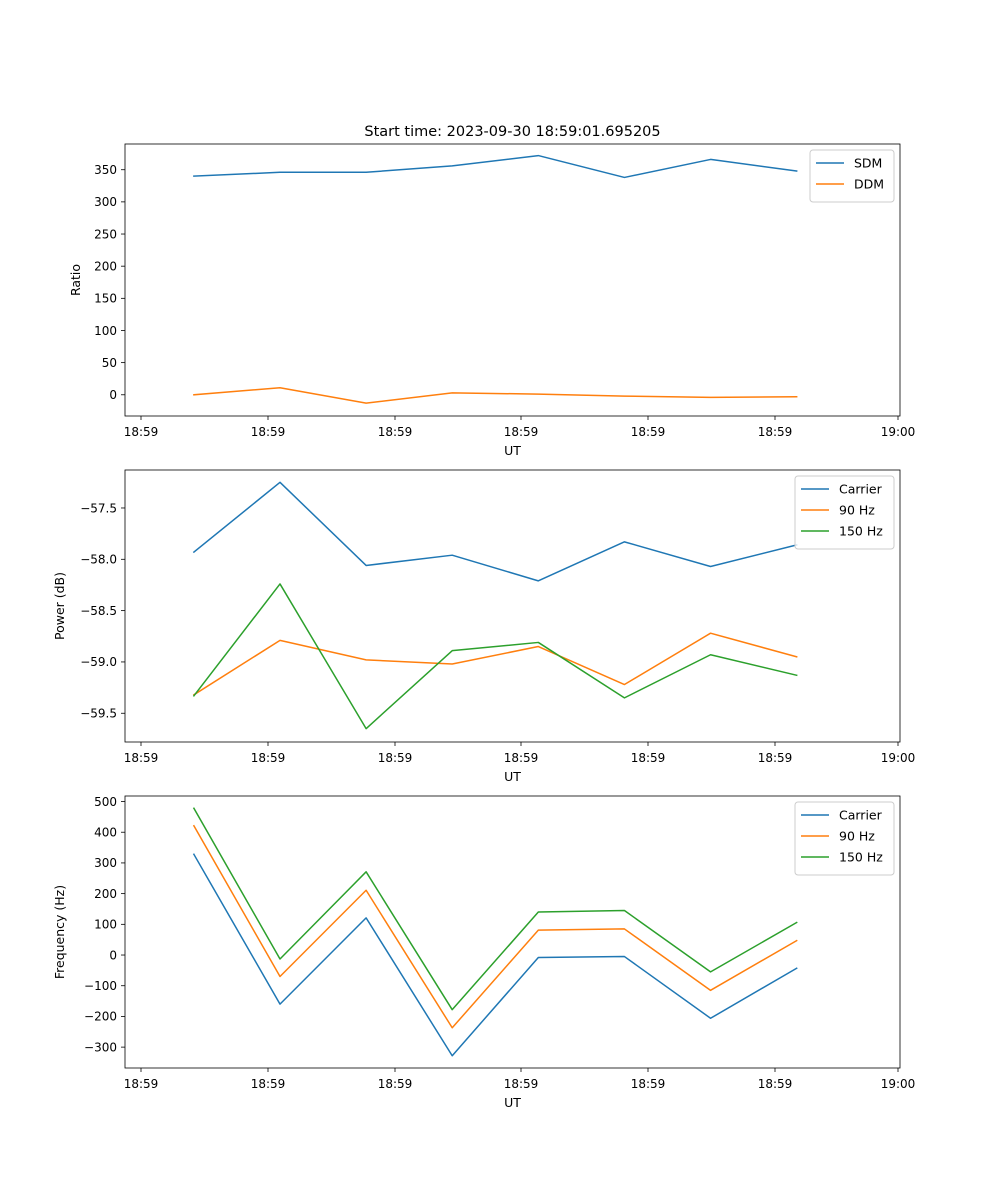  What do you see at coordinates (105, 802) in the screenshot?
I see `y-tick-label: 500` at bounding box center [105, 802].